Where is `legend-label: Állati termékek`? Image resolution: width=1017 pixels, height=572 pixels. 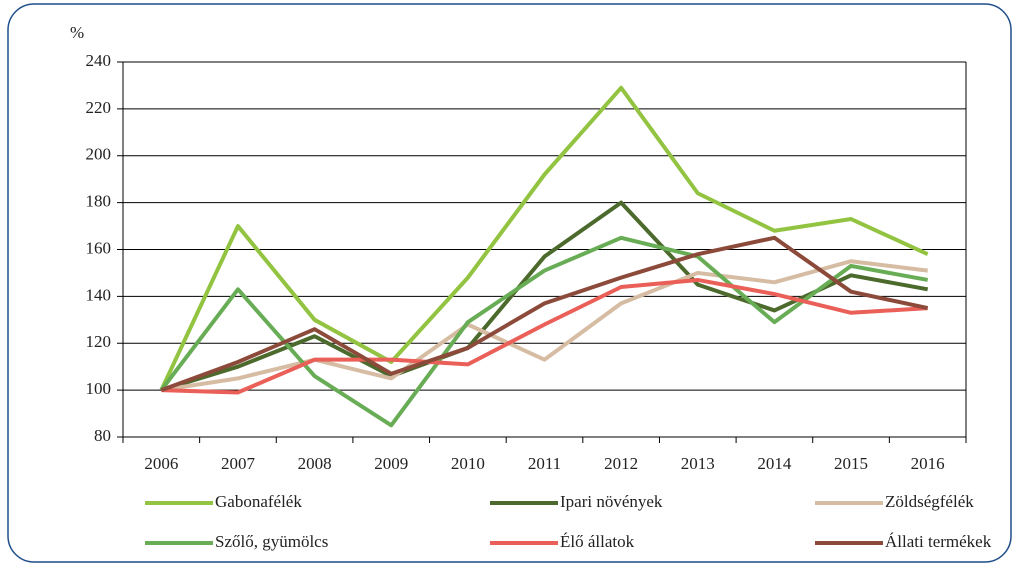
legend-label: Állati termékek is located at coordinates (938, 541).